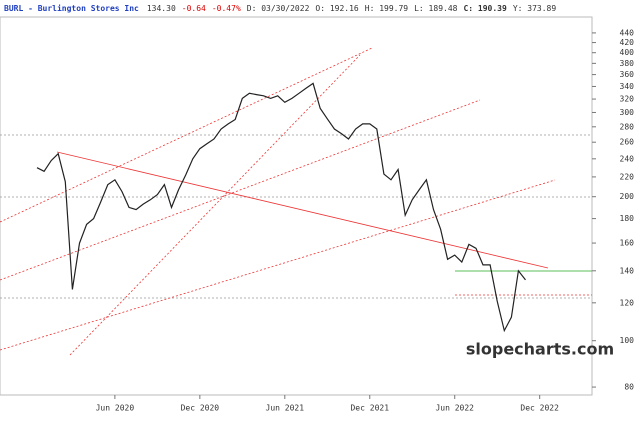 The image size is (640, 422). Describe the element at coordinates (627, 52) in the screenshot. I see `y-tick-label: 400` at that location.